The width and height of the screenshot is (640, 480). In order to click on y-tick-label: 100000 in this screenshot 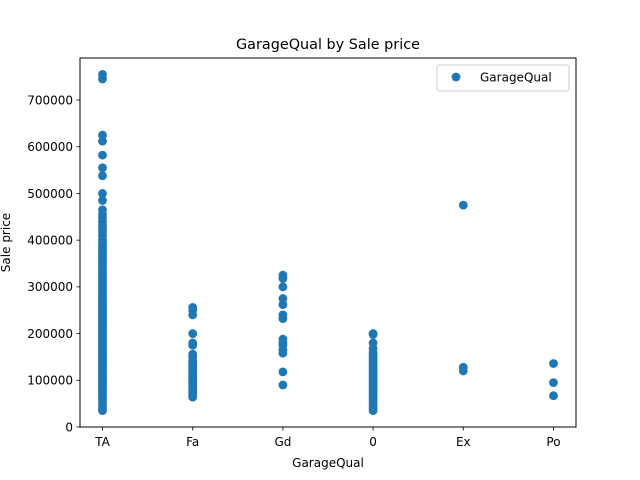, I will do `click(50, 381)`.